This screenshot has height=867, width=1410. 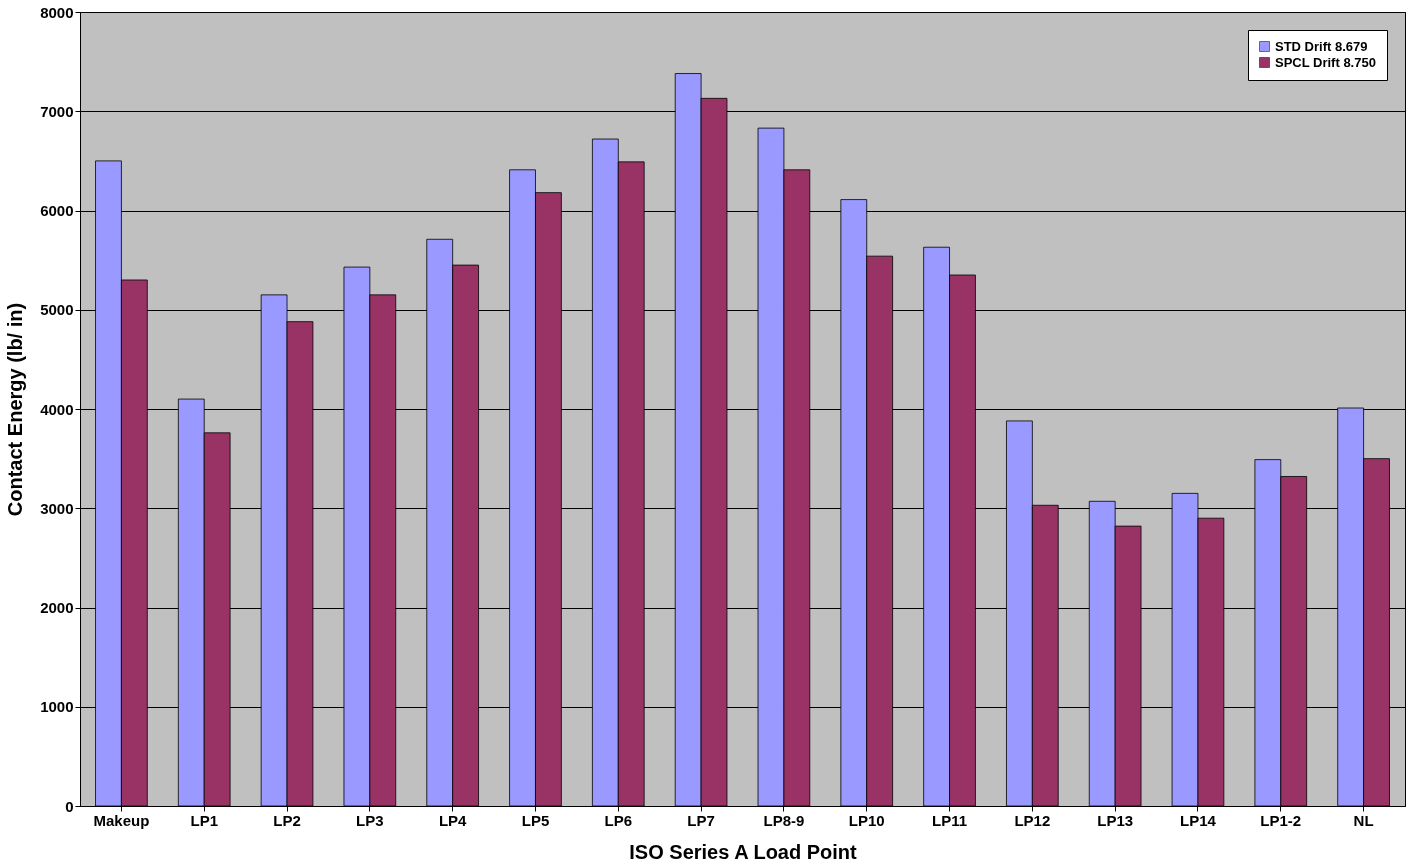 What do you see at coordinates (204, 820) in the screenshot?
I see `x-tick-label: LP1` at bounding box center [204, 820].